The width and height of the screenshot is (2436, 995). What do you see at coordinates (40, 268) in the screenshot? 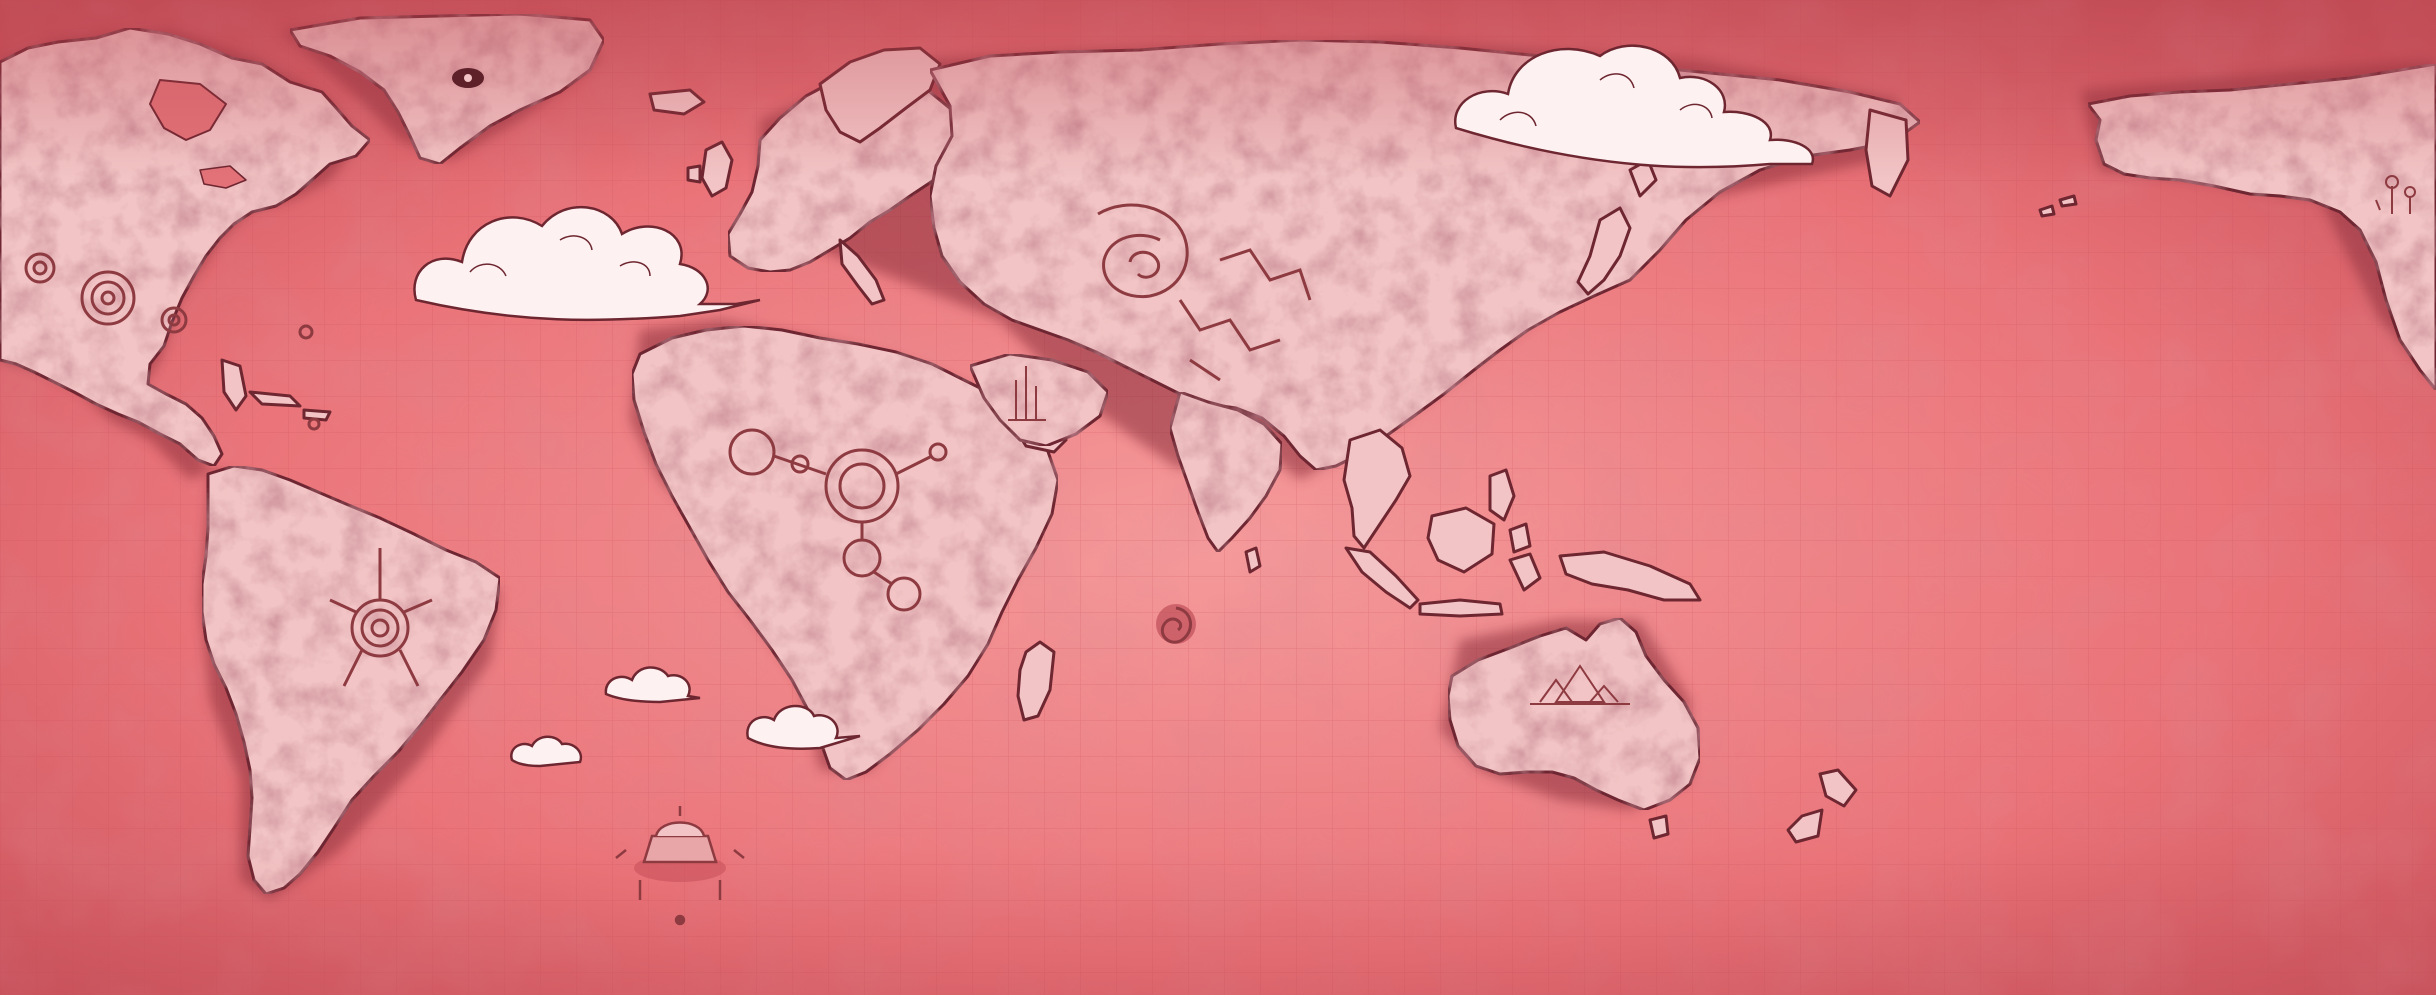
I see `na-target-small` at bounding box center [40, 268].